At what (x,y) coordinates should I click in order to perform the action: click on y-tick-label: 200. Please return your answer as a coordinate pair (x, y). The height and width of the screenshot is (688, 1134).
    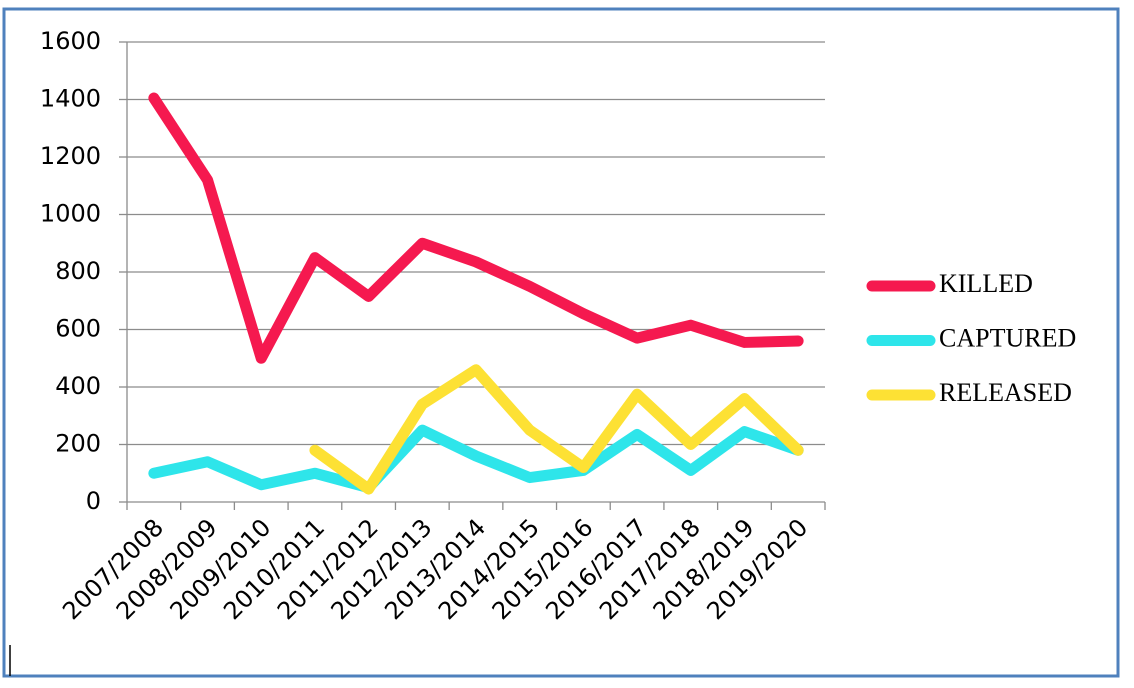
    Looking at the image, I should click on (78, 444).